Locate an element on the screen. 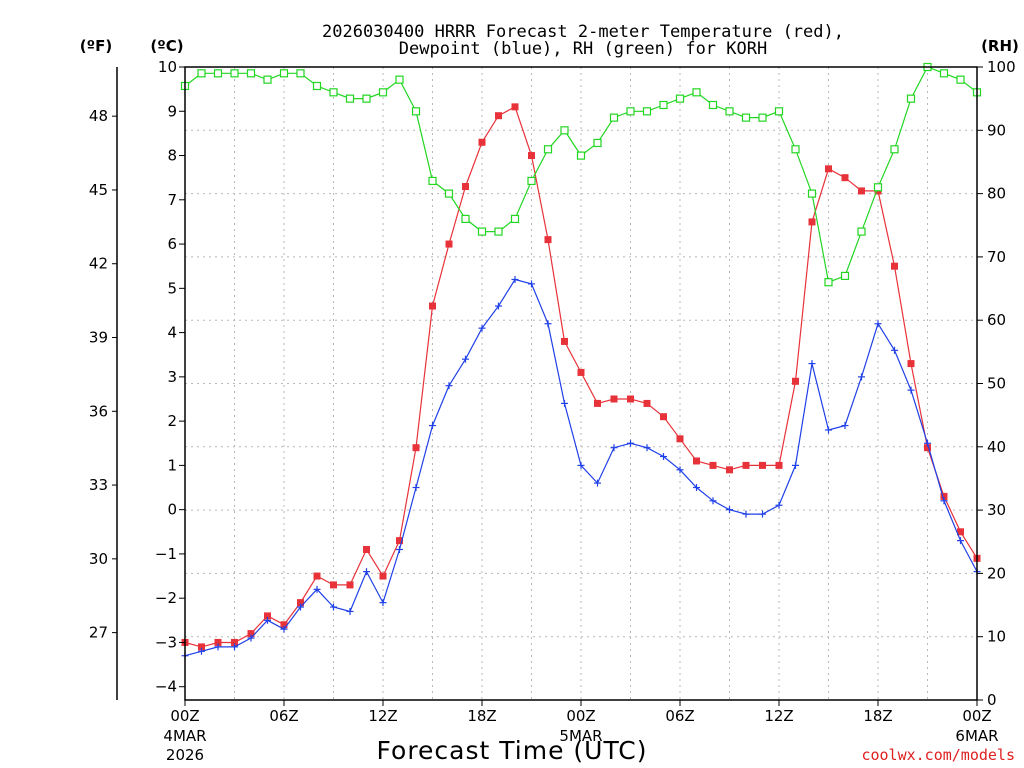  celsius-tick-label: 4 is located at coordinates (172, 333).